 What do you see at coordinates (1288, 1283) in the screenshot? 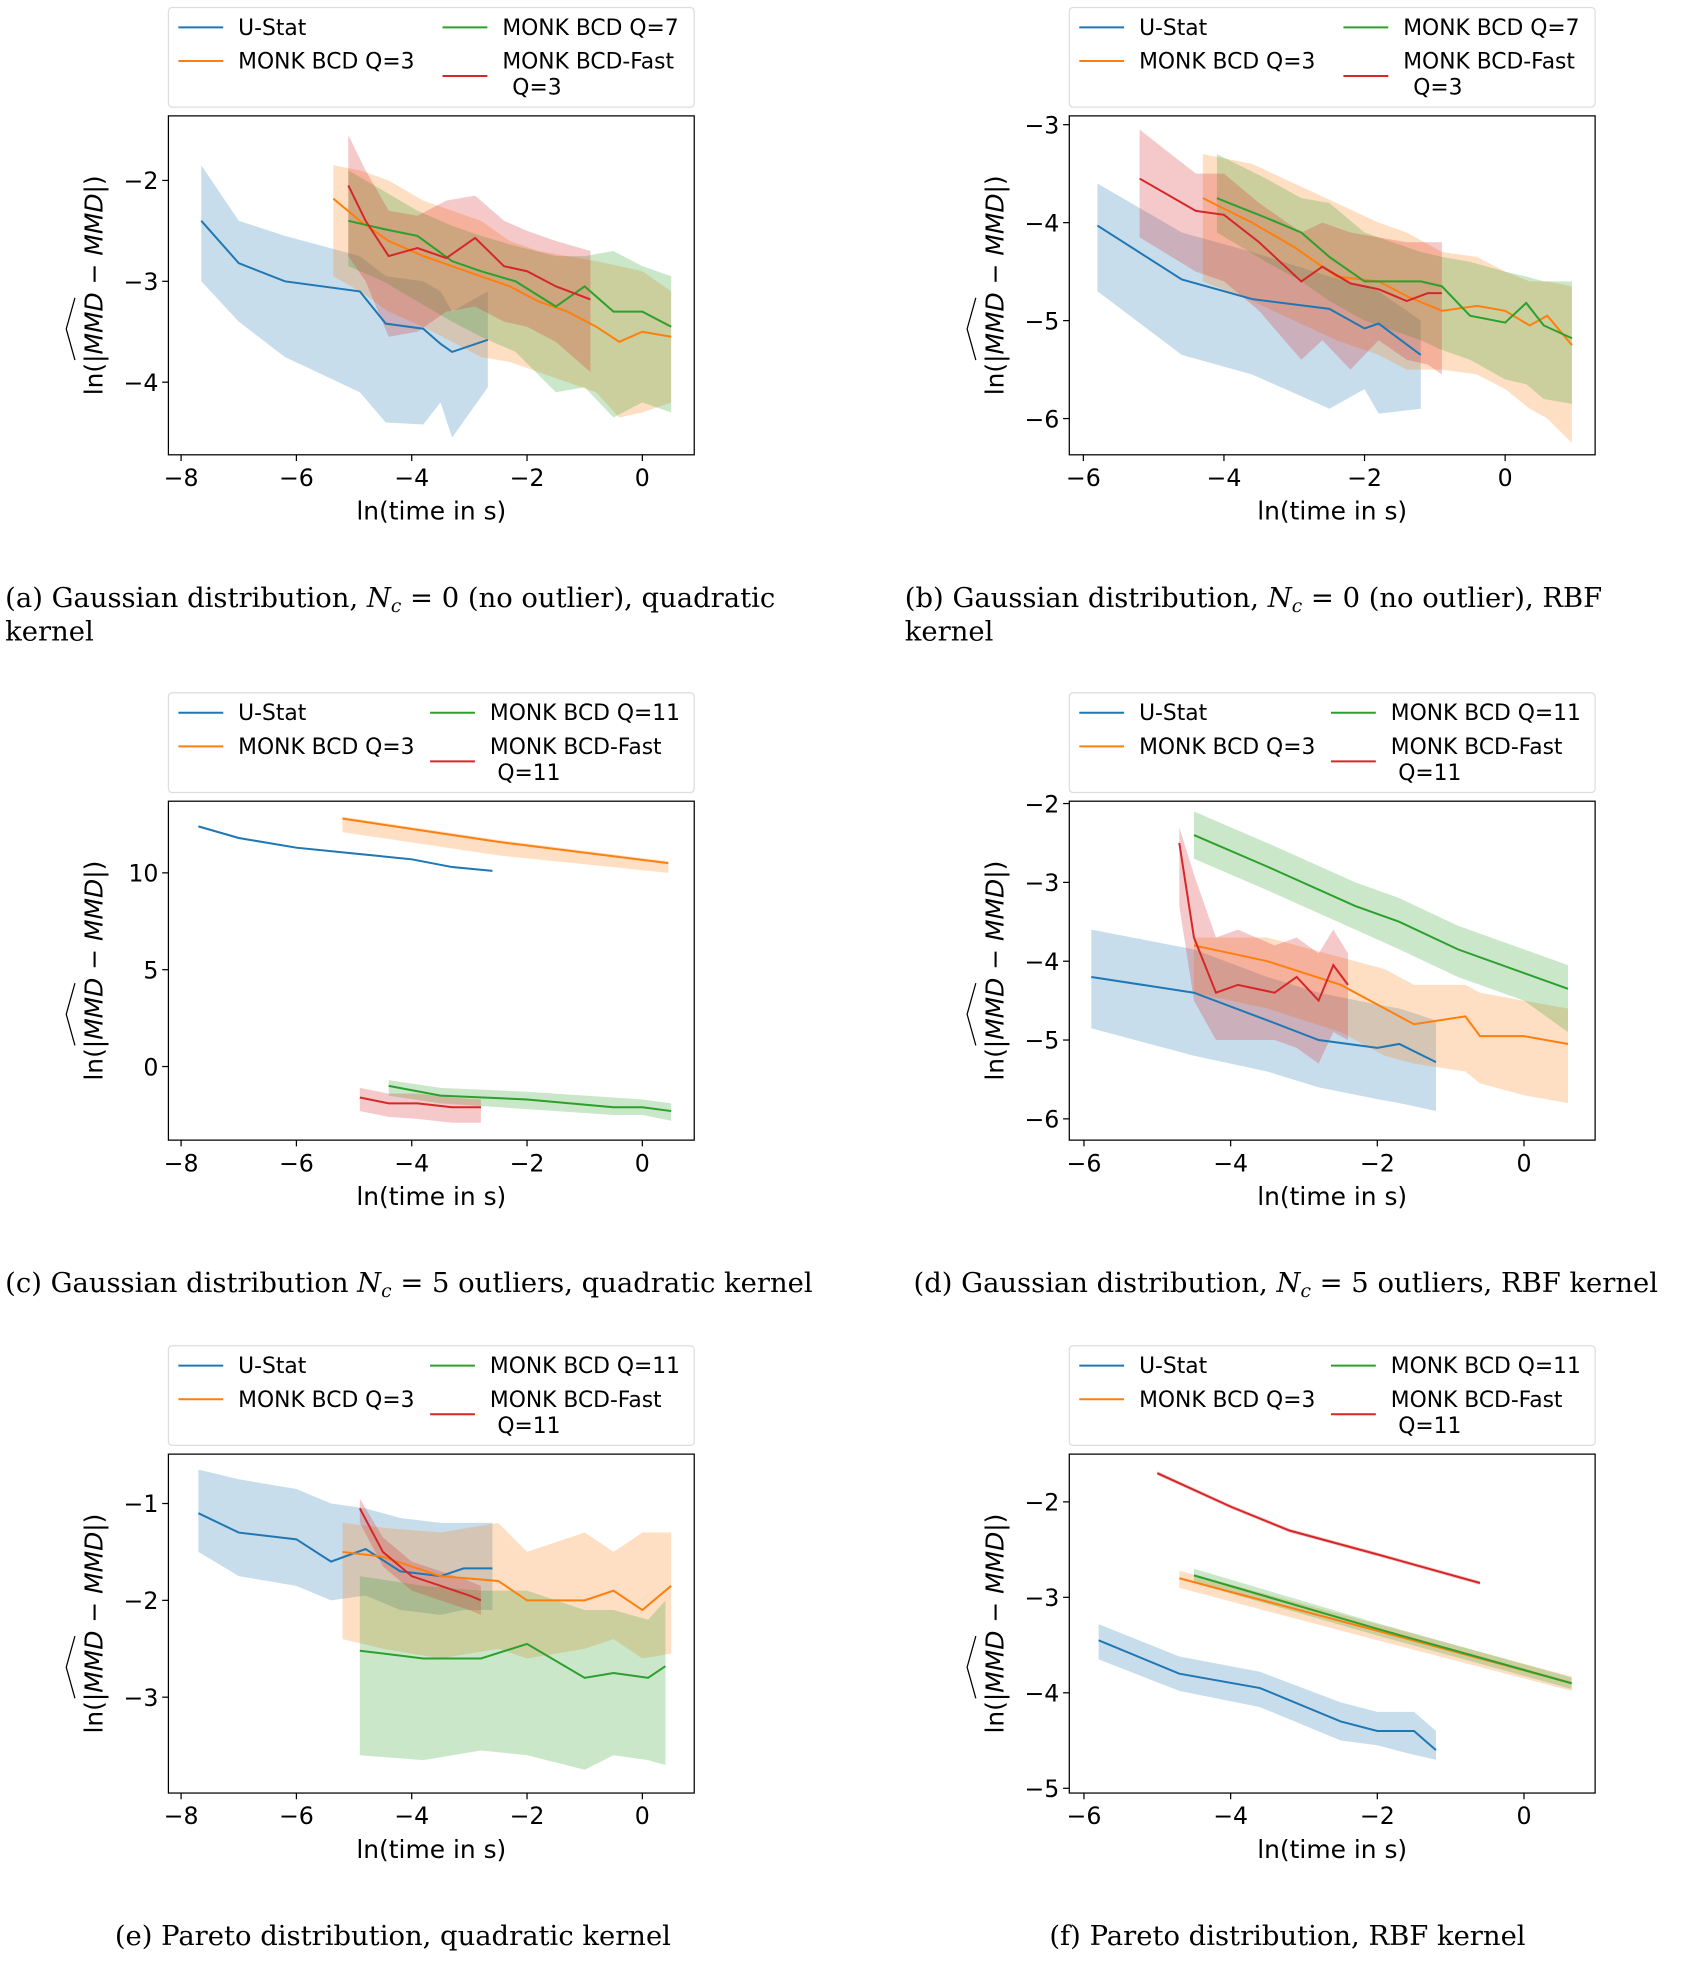
I see `caption-var: N` at bounding box center [1288, 1283].